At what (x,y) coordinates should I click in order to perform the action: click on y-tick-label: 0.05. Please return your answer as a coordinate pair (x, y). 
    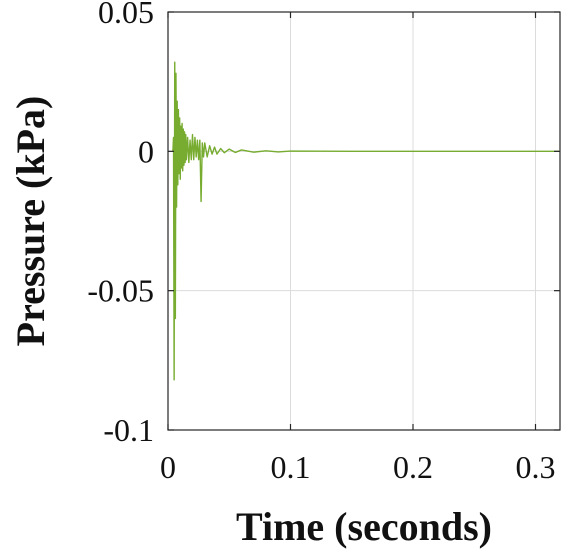
    Looking at the image, I should click on (126, 15).